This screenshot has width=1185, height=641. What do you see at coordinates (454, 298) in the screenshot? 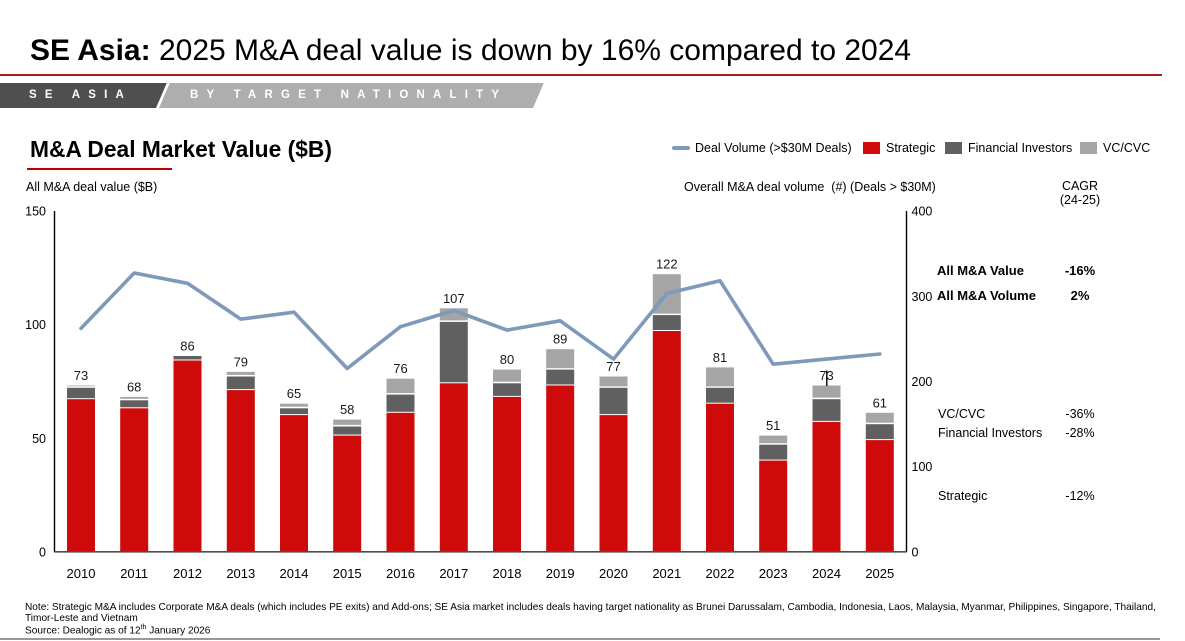
I see `svg-text: 107` at bounding box center [454, 298].